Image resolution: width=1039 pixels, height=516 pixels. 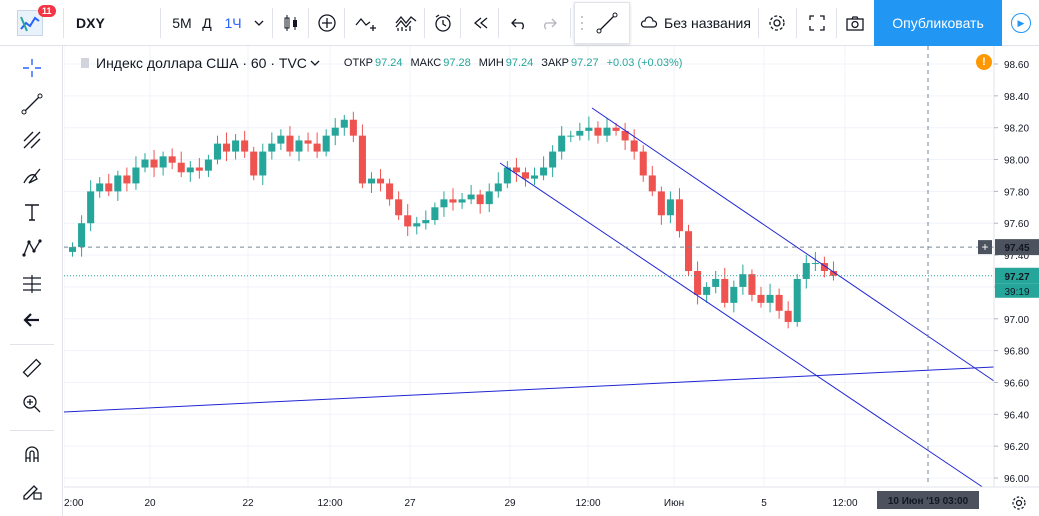 I want to click on gann-fib-tool, so click(x=32, y=140).